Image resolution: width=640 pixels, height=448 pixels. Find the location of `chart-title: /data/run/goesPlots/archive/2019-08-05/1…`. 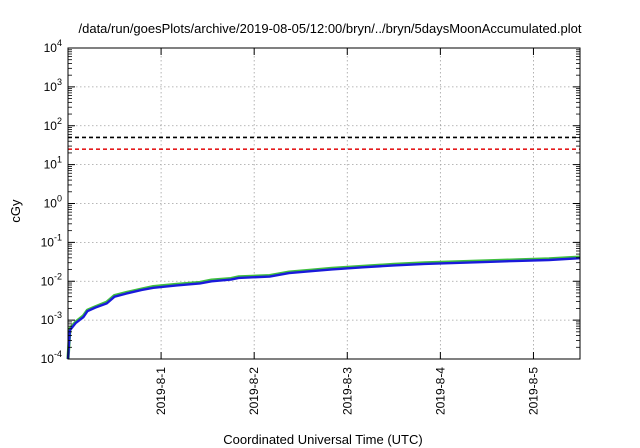

chart-title: /data/run/goesPlots/archive/2019-08-05/1… is located at coordinates (330, 28).